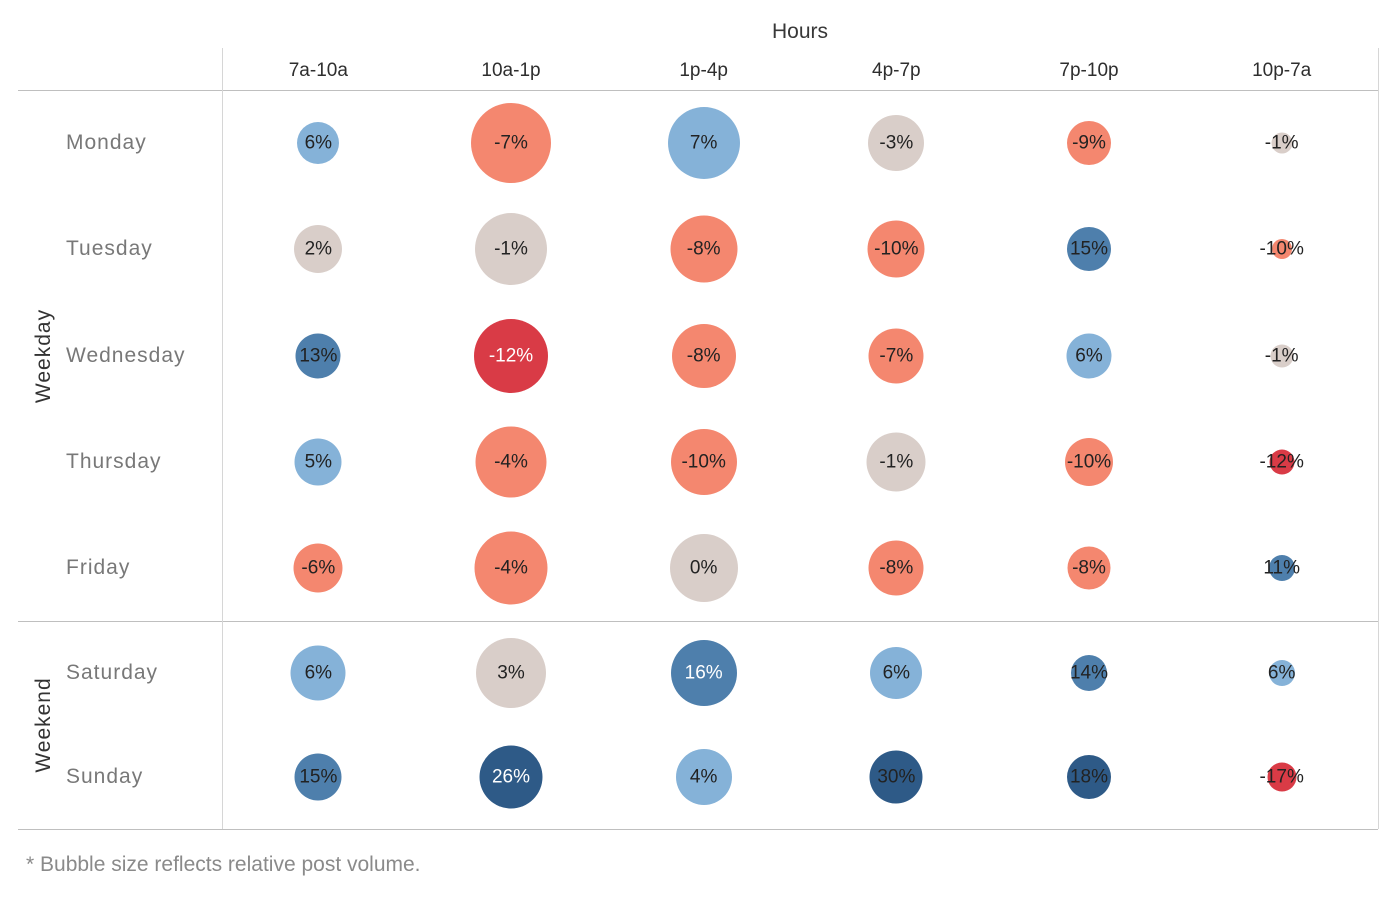 This screenshot has height=900, width=1400. I want to click on day-label-tuesday: Tuesday, so click(109, 249).